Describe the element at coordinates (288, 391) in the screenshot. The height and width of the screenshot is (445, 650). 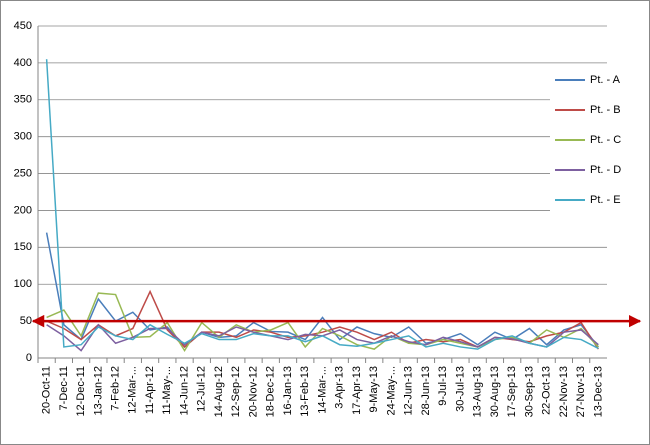
I see `x-tick-label: 16-Jan-13` at that location.